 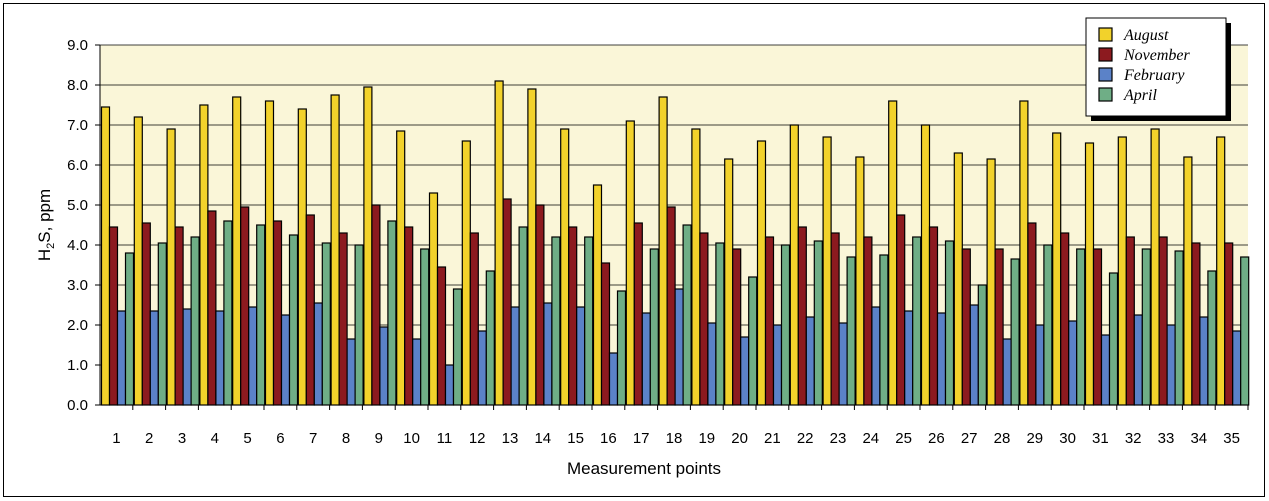 What do you see at coordinates (870, 438) in the screenshot?
I see `x-tick-label: 24` at bounding box center [870, 438].